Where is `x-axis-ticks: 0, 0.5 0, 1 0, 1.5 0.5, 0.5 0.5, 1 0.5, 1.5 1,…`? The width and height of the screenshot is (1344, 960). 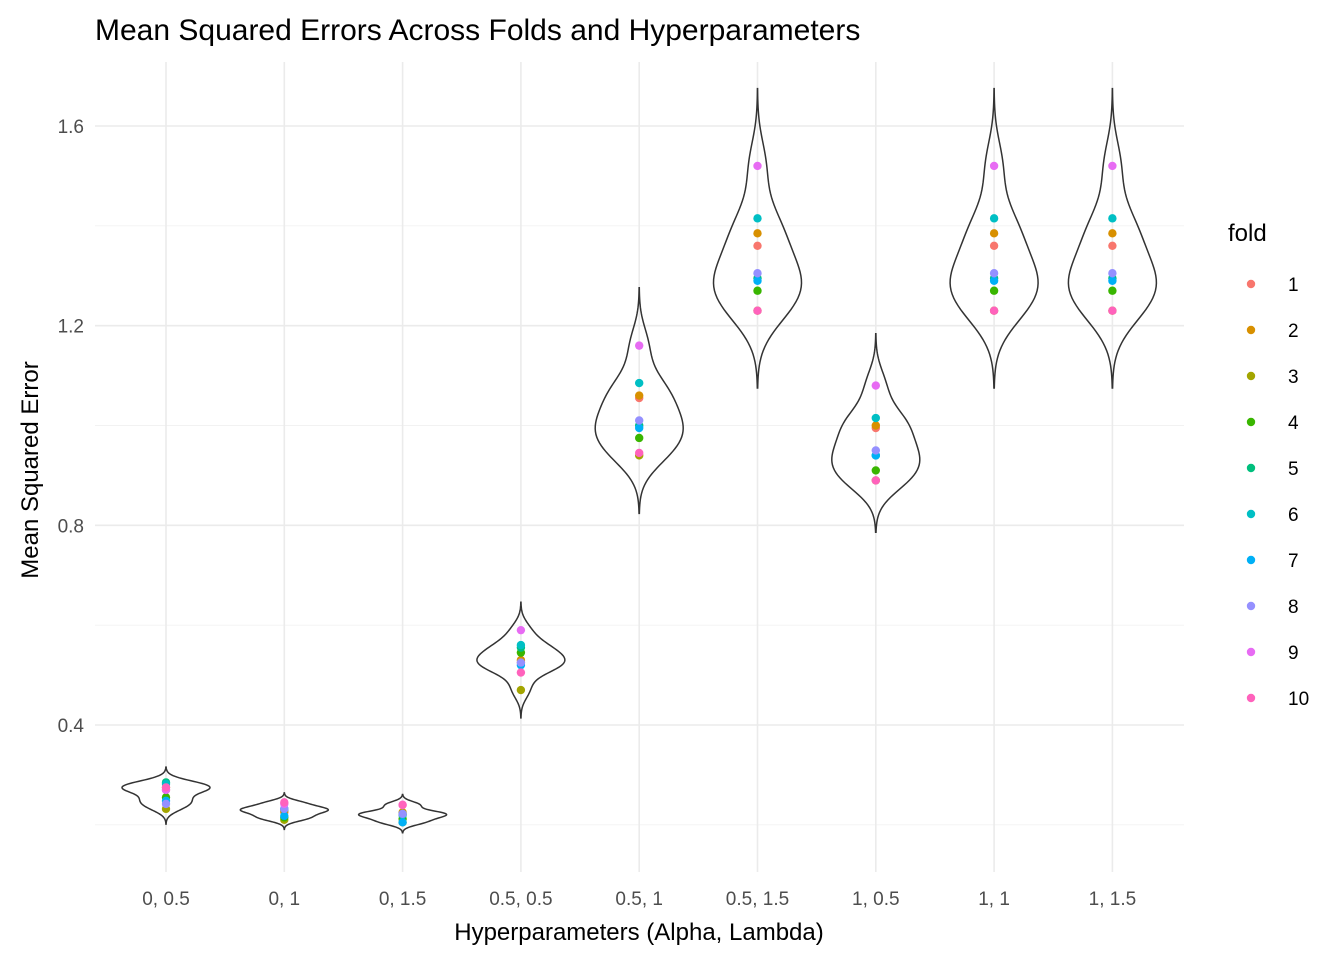
x-axis-ticks: 0, 0.5 0, 1 0, 1.5 0.5, 0.5 0.5, 1 0.5, 1.5 1,… is located at coordinates (639, 899).